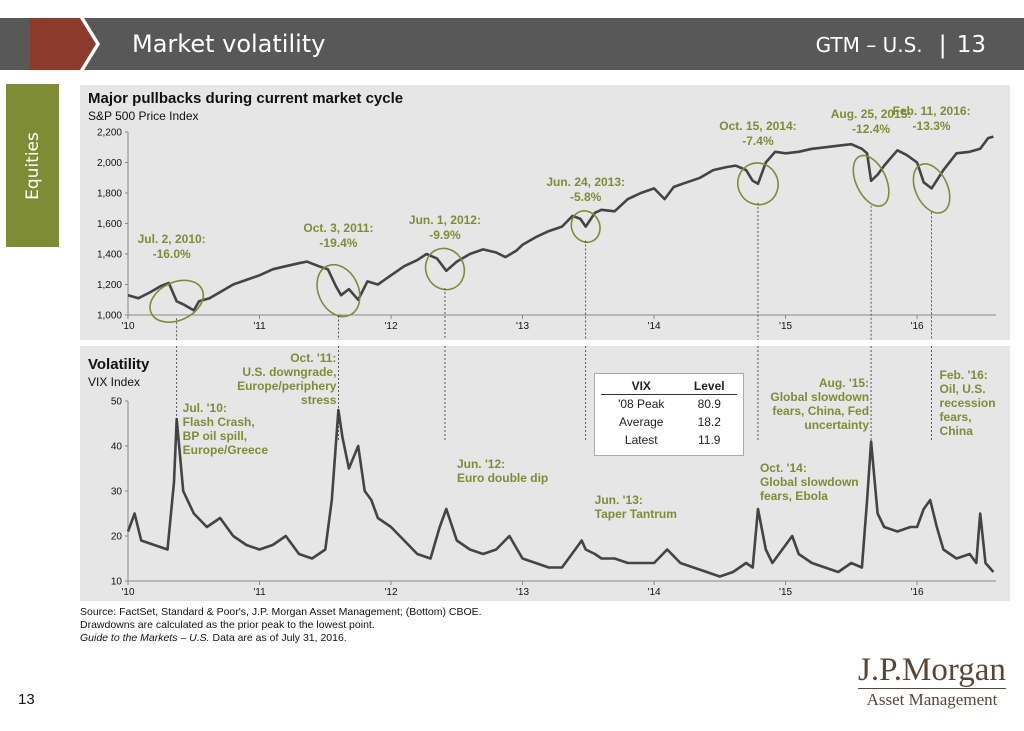 The height and width of the screenshot is (731, 1024). I want to click on table-row: '08 Peak 80.9, so click(669, 404).